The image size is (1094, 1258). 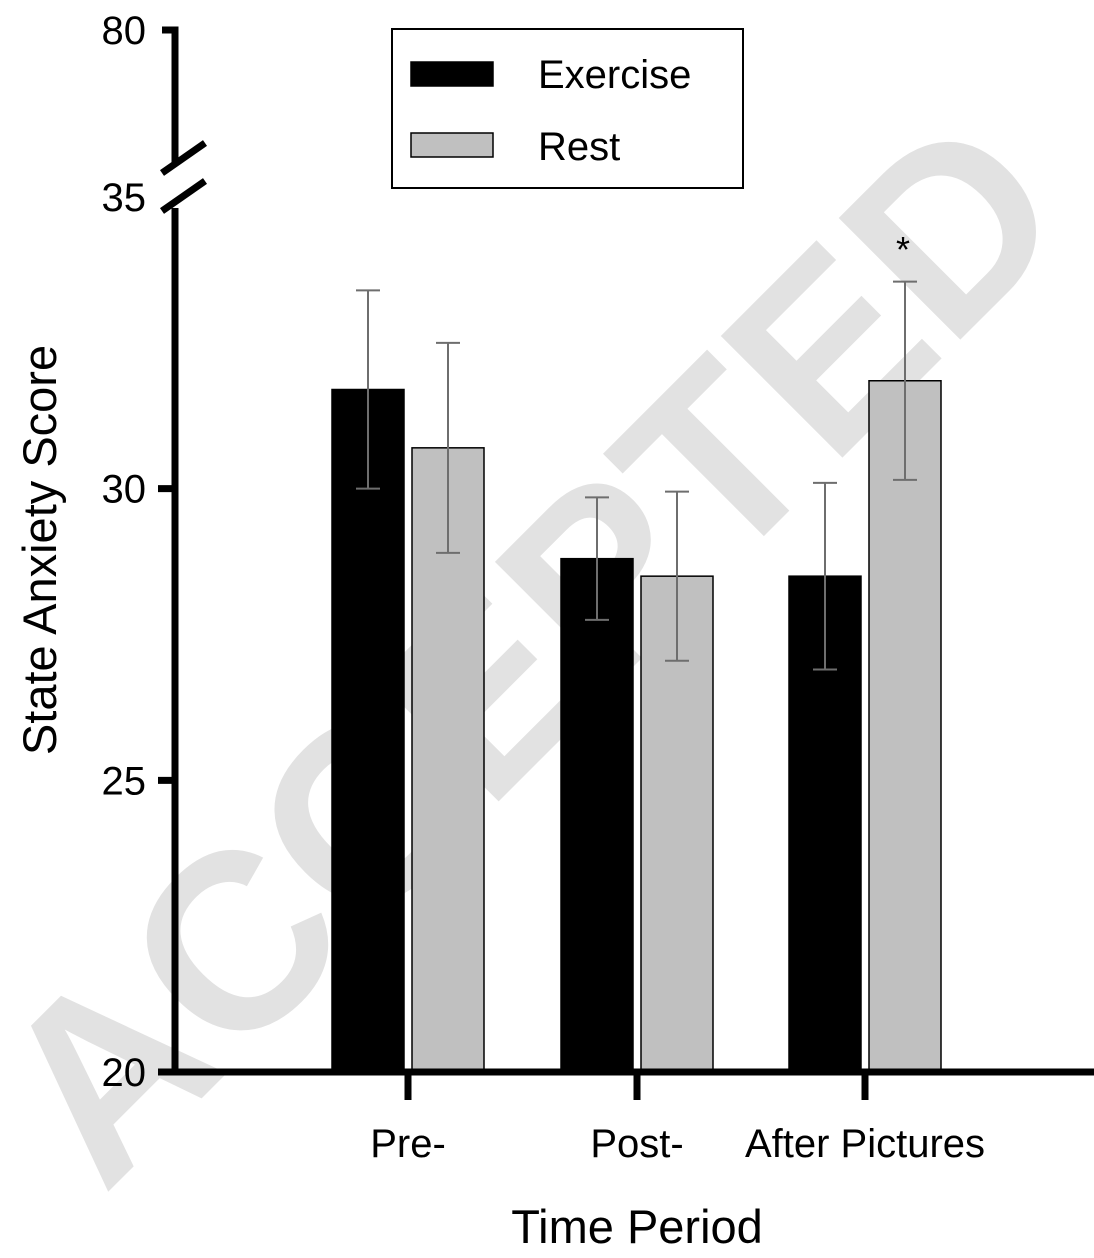 What do you see at coordinates (636, 1144) in the screenshot?
I see `x-tick-label-post: Post-` at bounding box center [636, 1144].